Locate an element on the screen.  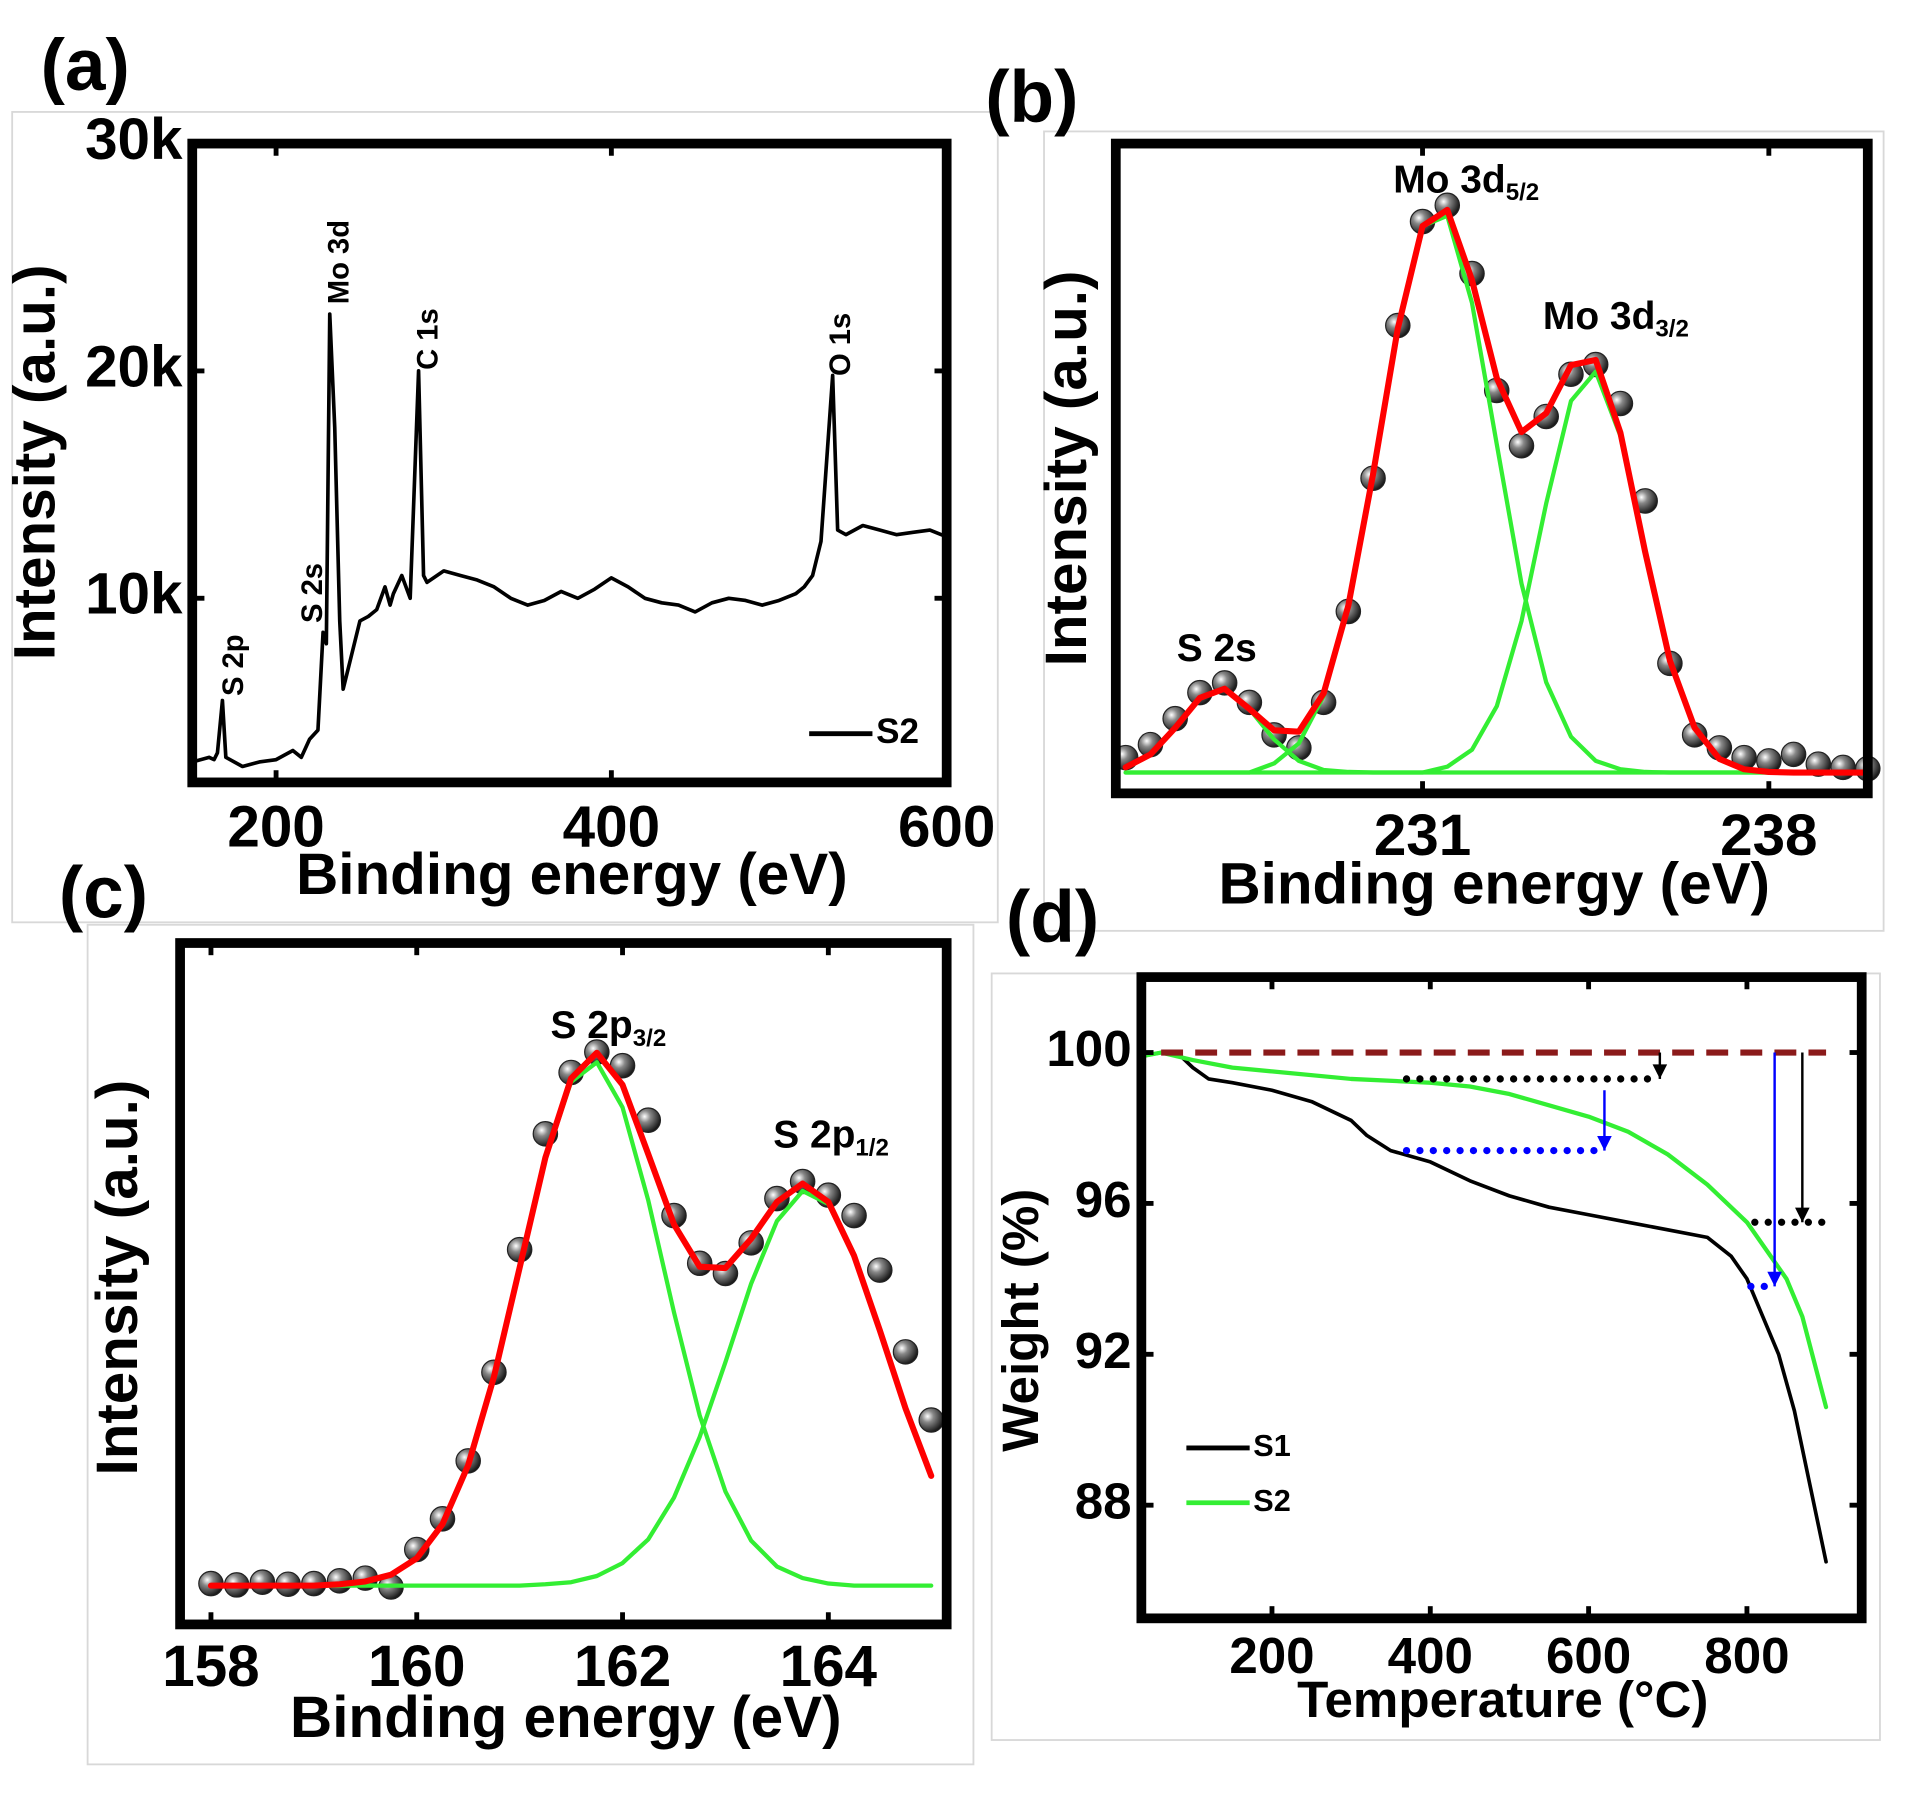
y-tick-label: 92 is located at coordinates (1103, 1350).